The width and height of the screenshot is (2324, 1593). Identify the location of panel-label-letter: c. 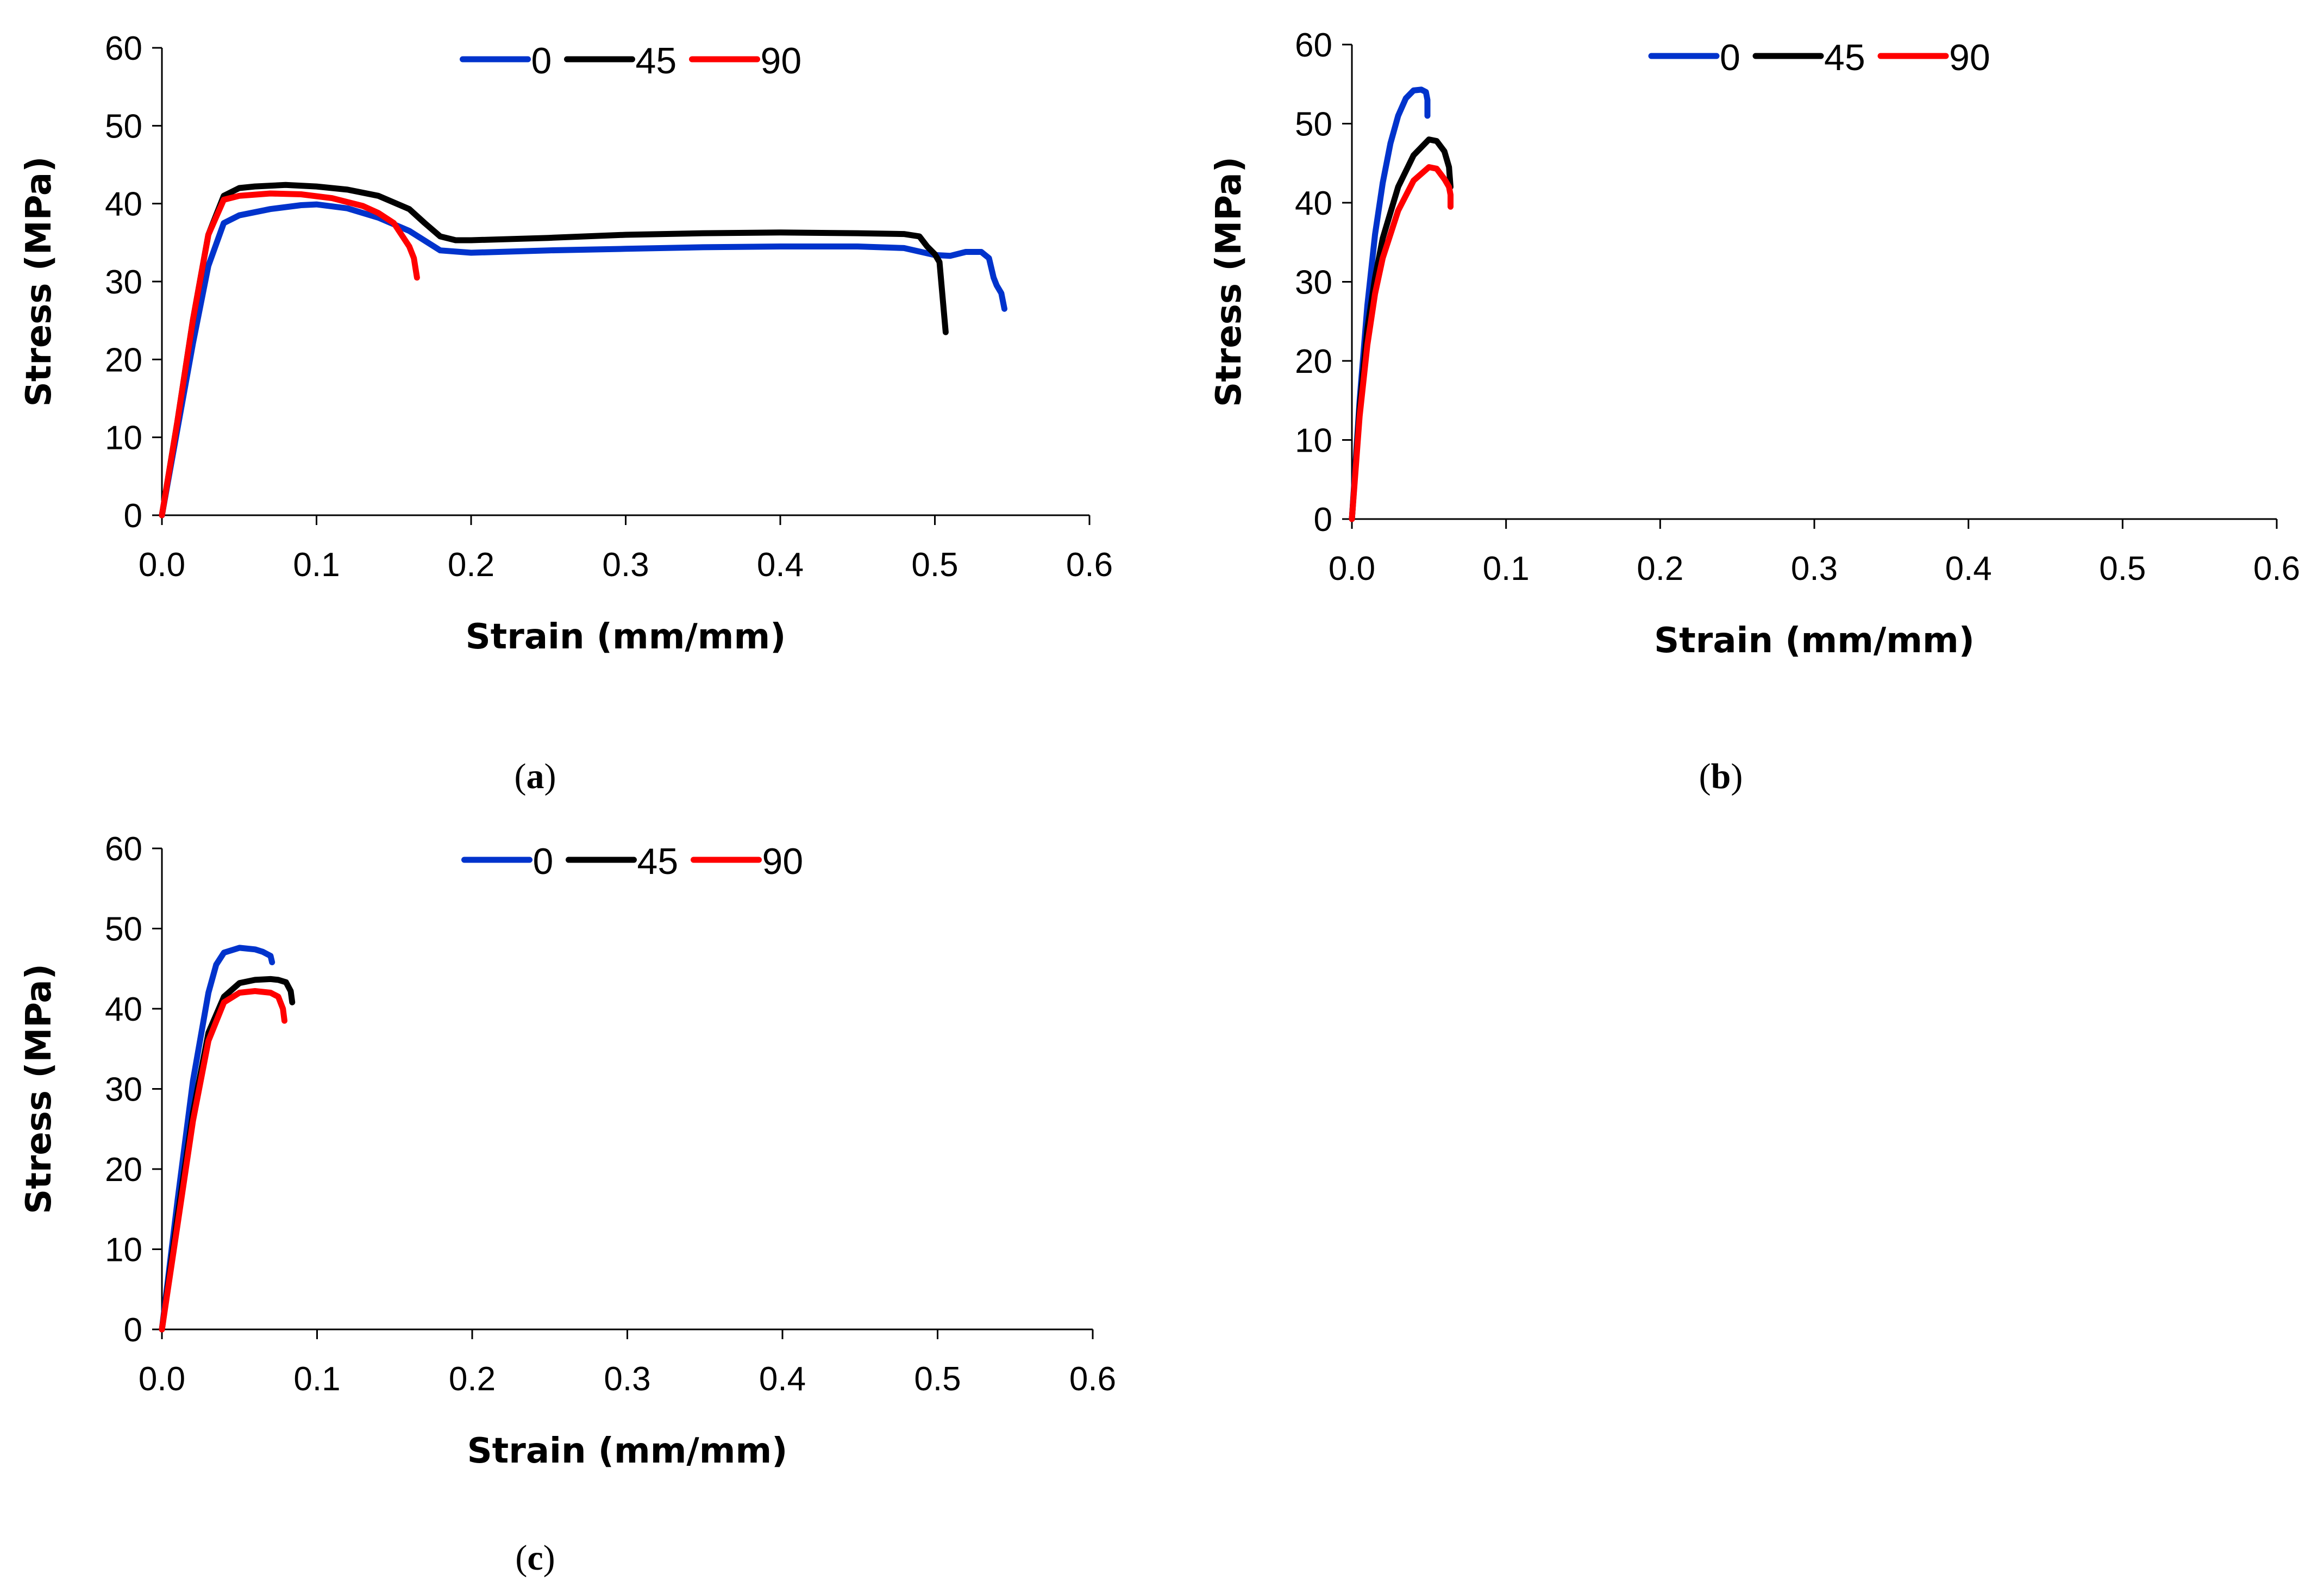
(535, 1558).